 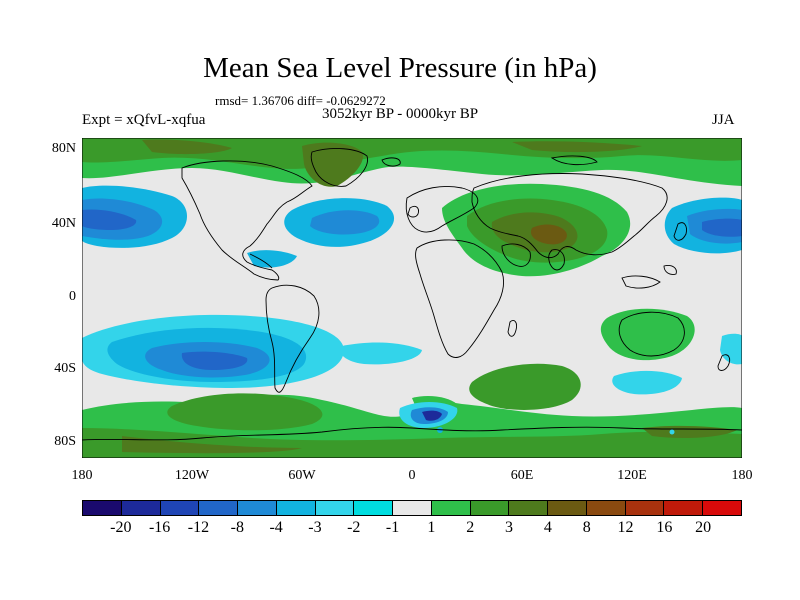 I want to click on colorbar-level-label: -20, so click(x=121, y=527).